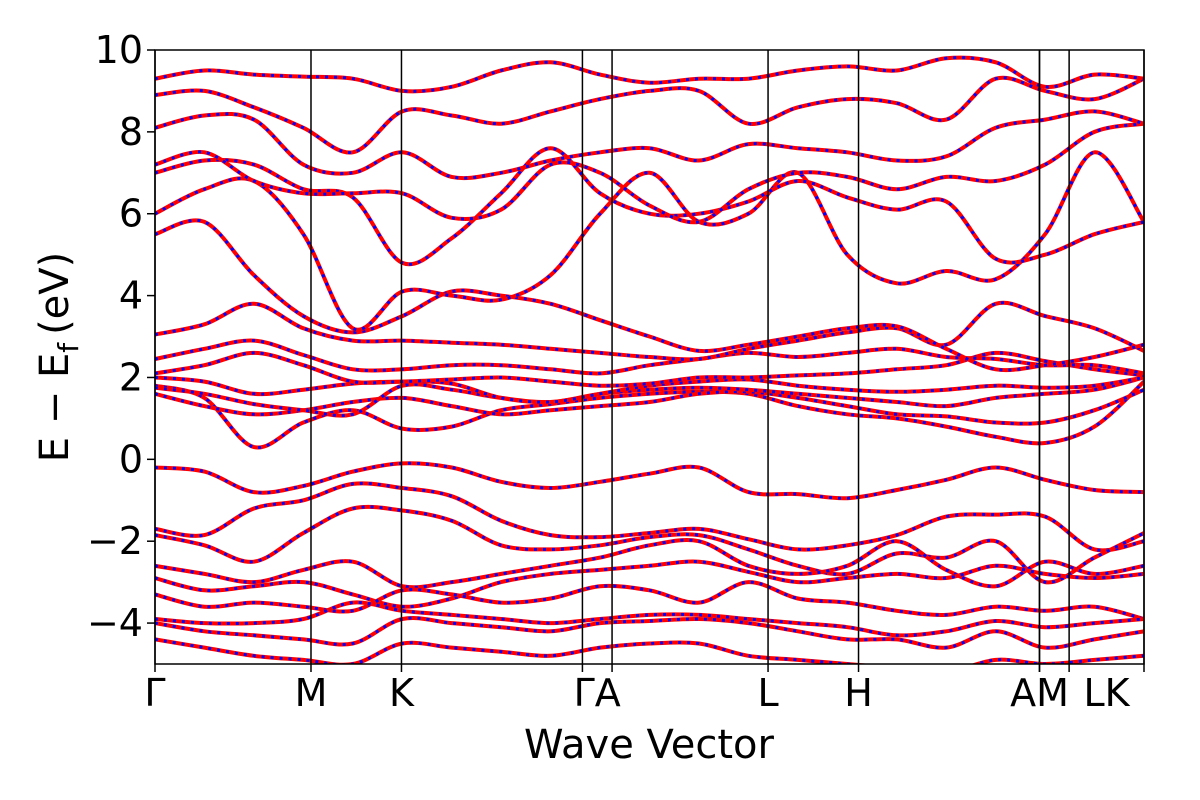 Image resolution: width=1200 pixels, height=800 pixels. I want to click on kpoint-label: AM, so click(1039, 693).